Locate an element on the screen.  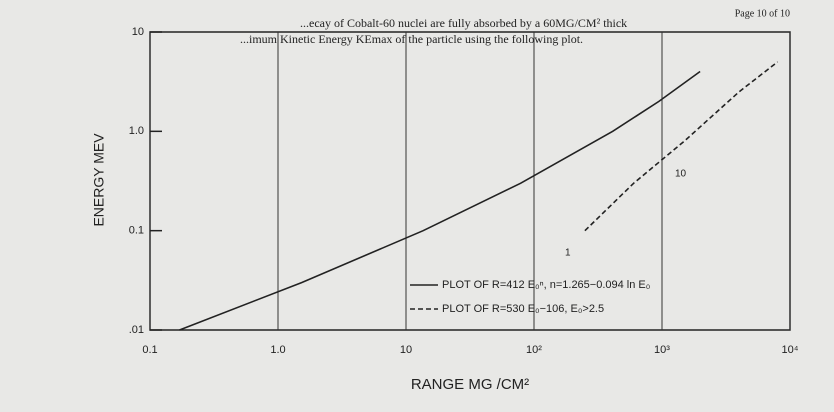
legend-label: PLOT OF R=412 E₀ⁿ, n=1.265−0.094 ln E₀ is located at coordinates (546, 285).